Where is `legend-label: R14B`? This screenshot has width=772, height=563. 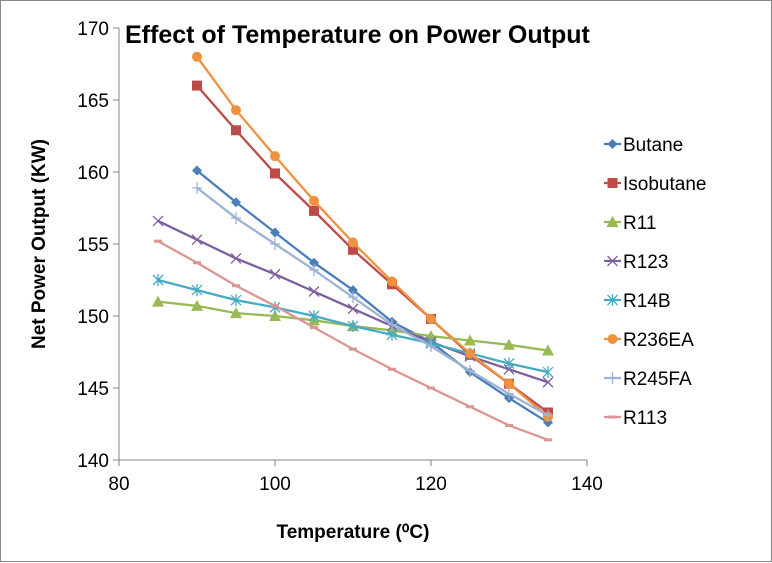 legend-label: R14B is located at coordinates (647, 301).